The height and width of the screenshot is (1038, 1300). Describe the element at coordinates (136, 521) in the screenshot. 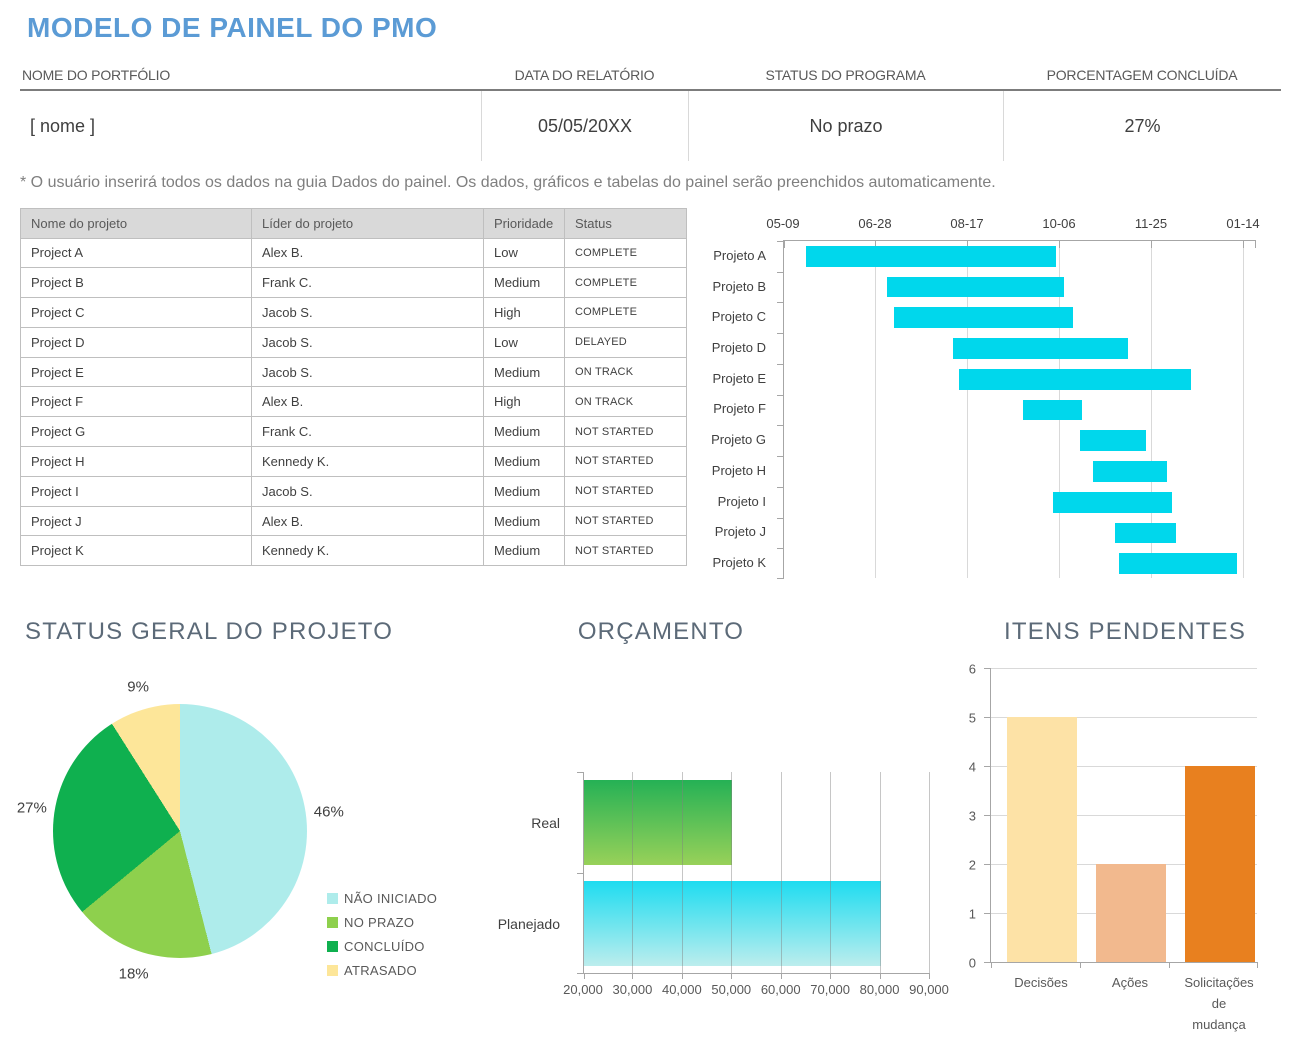

I see `table-cell: Project J` at that location.